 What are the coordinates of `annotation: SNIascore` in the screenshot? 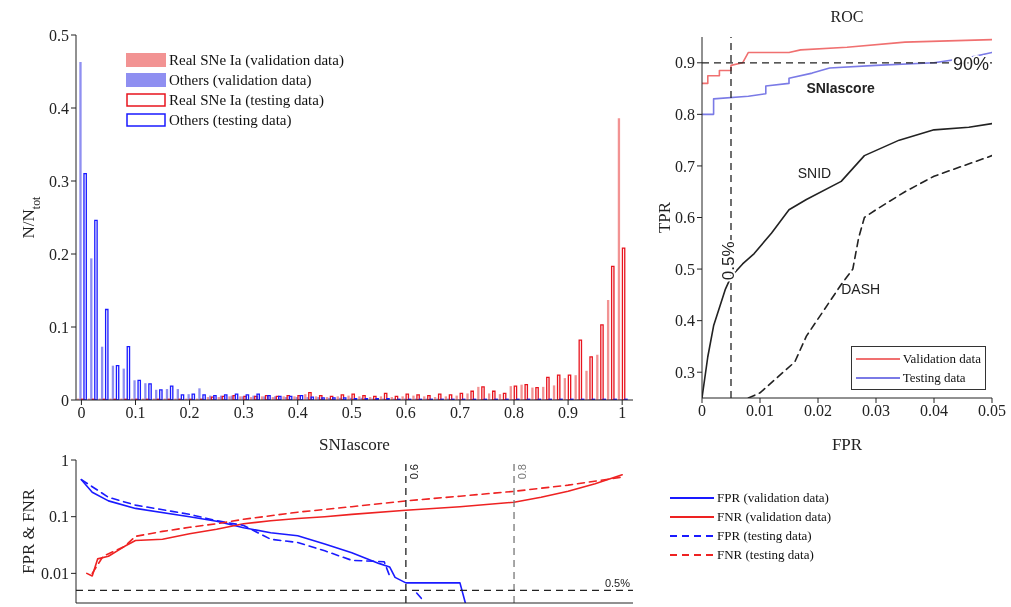 It's located at (840, 87).